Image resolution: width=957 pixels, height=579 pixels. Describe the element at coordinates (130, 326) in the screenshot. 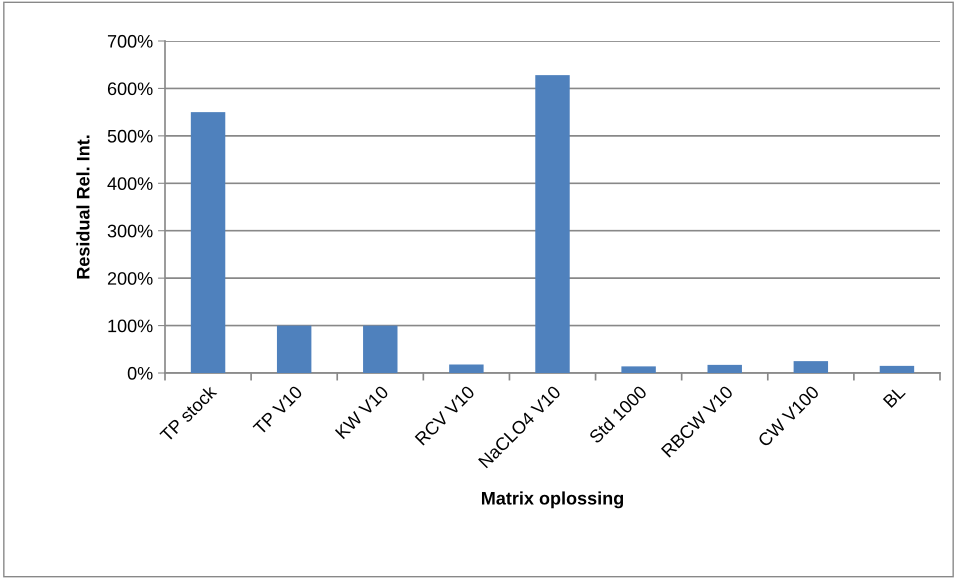

I see `y-tick-label: 100%` at that location.